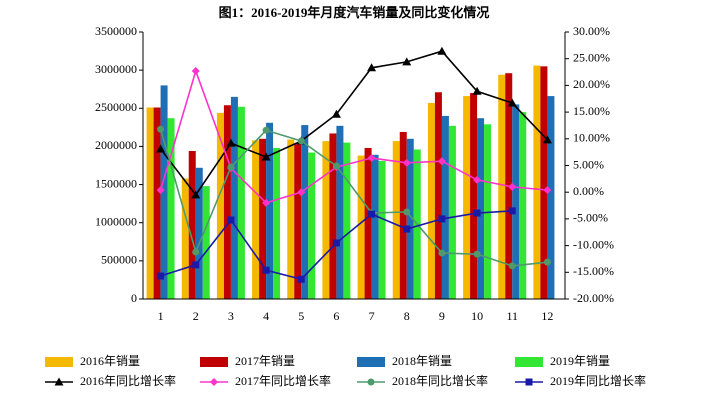 The image size is (706, 412). I want to click on y2-tick-label: 10.00%, so click(591, 138).